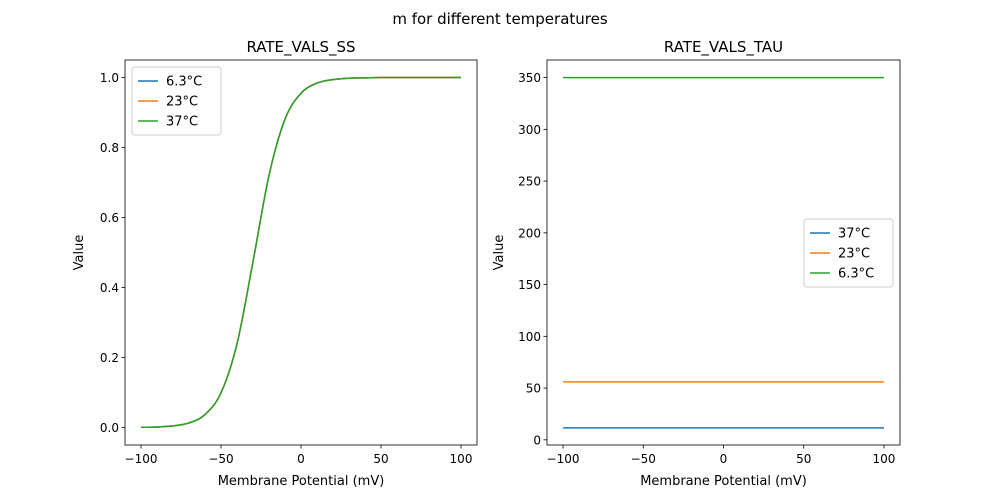 The height and width of the screenshot is (500, 1000). I want to click on axes-title: RATE_VALS_TAU, so click(723, 47).